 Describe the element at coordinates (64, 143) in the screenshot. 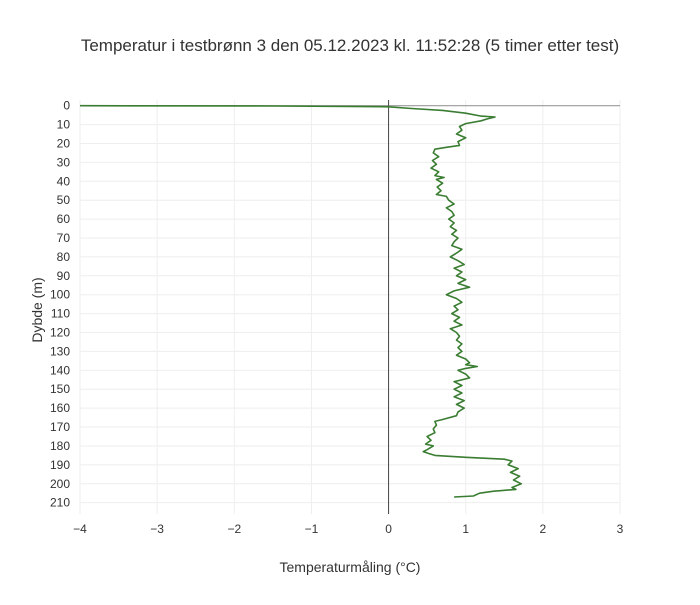

I see `y-tick-label: 20` at that location.